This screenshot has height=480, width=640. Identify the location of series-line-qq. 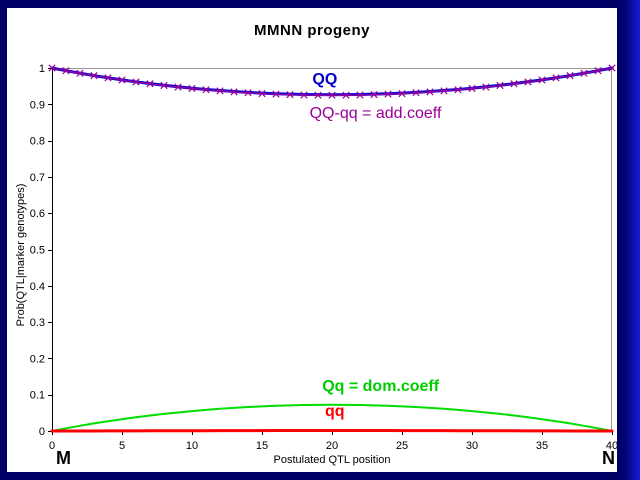
(332, 431).